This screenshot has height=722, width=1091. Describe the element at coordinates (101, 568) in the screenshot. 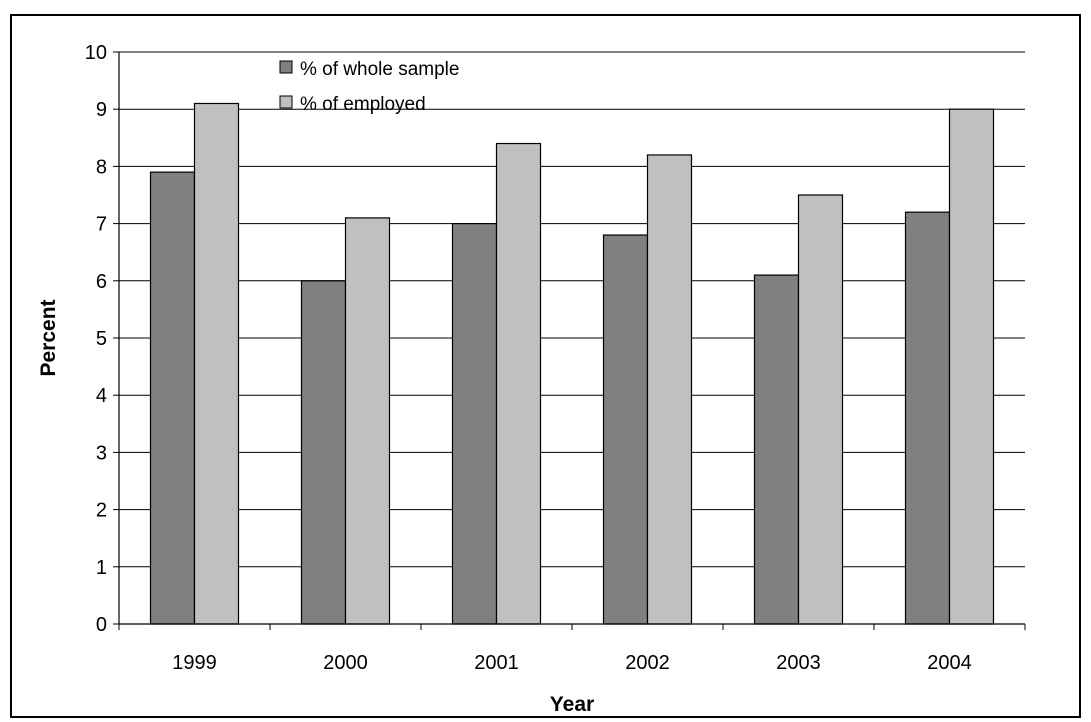

I see `y-tick-label: 1` at that location.